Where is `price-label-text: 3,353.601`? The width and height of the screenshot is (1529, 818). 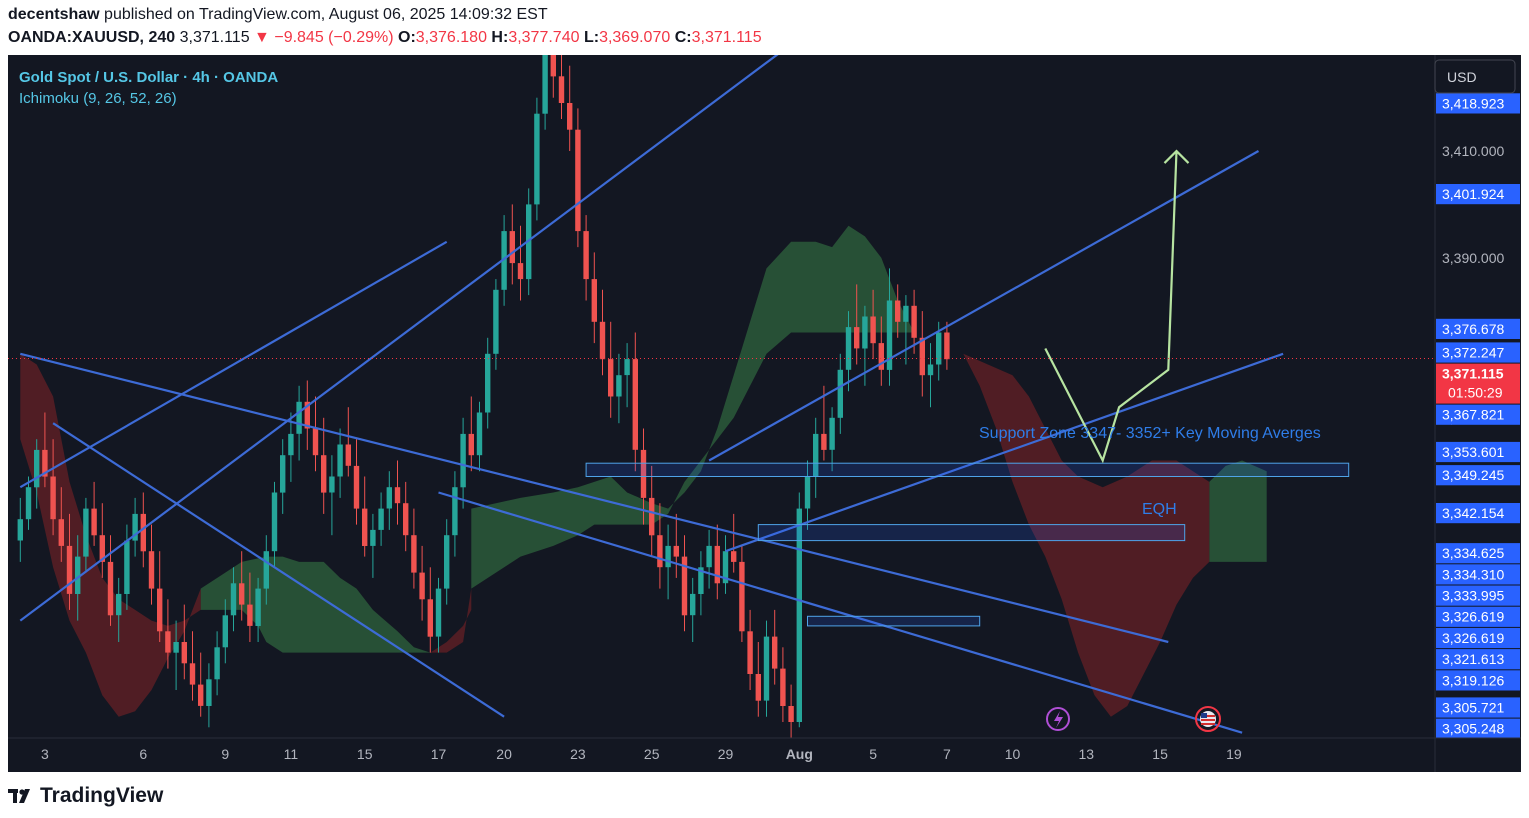
price-label-text: 3,353.601 is located at coordinates (1473, 452).